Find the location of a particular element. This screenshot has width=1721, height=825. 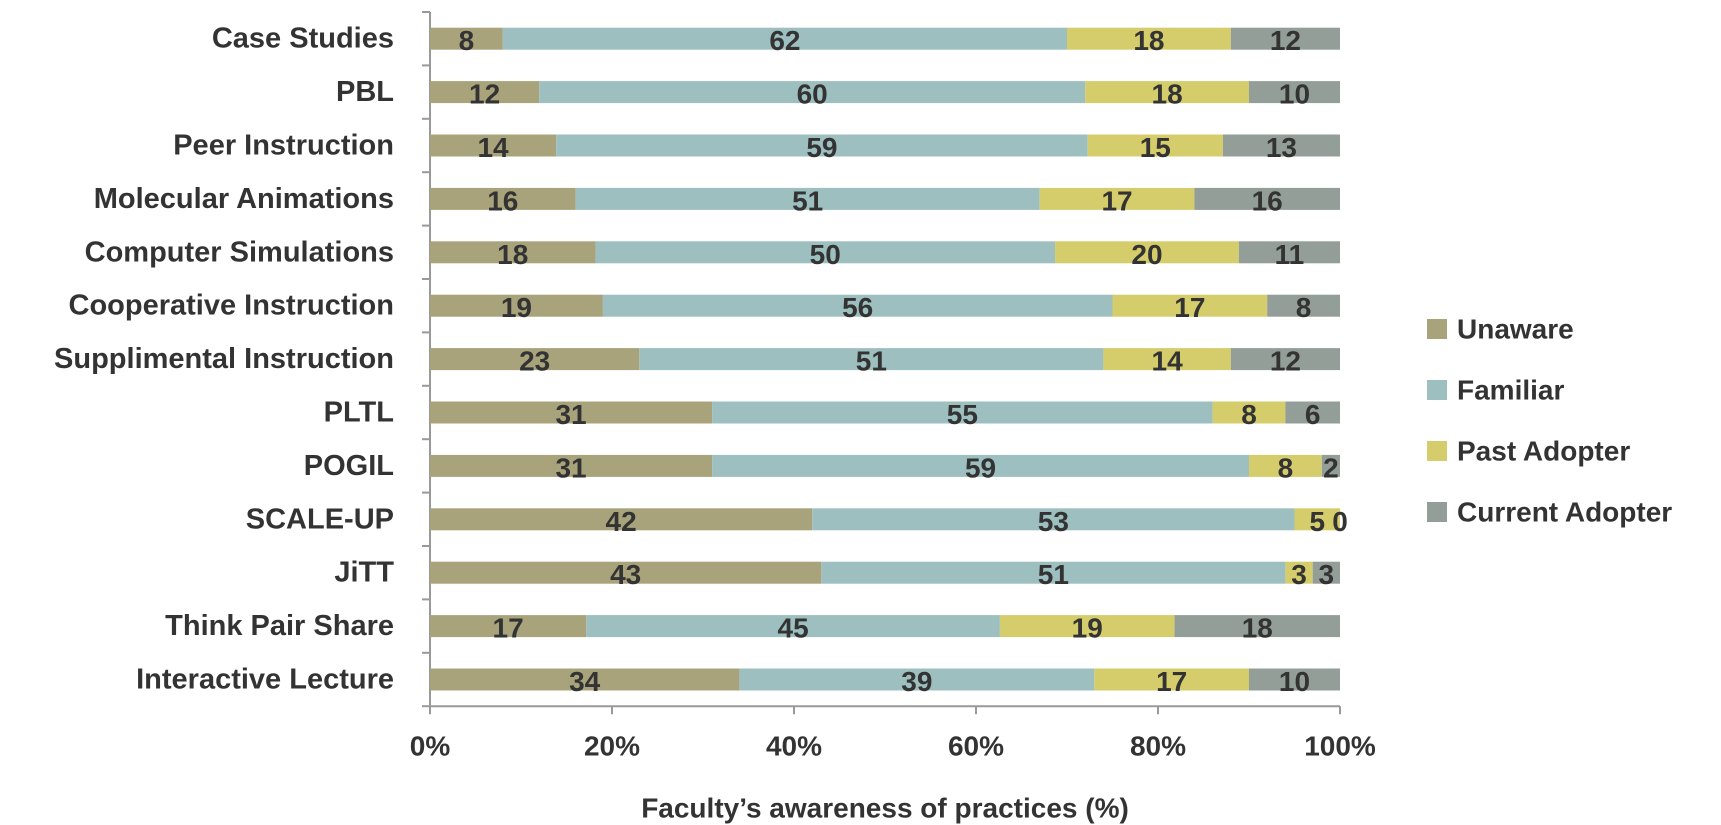

data-label: 62 is located at coordinates (784, 40).